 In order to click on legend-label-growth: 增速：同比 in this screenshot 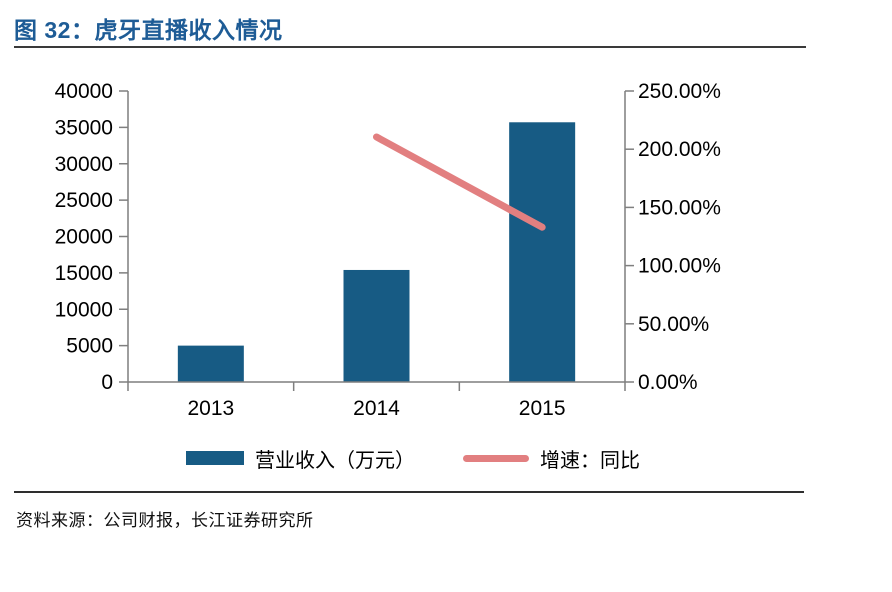, I will do `click(590, 460)`.